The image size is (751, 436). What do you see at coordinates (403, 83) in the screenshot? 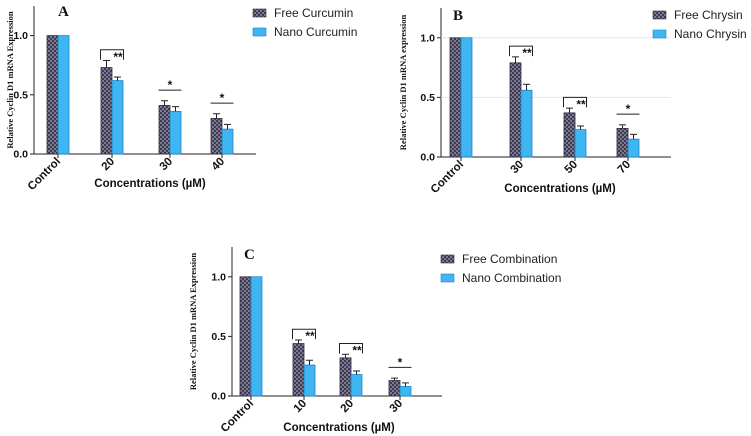
I see `y-axis-label: Relative Cyclin D1 mRNA expression` at bounding box center [403, 83].